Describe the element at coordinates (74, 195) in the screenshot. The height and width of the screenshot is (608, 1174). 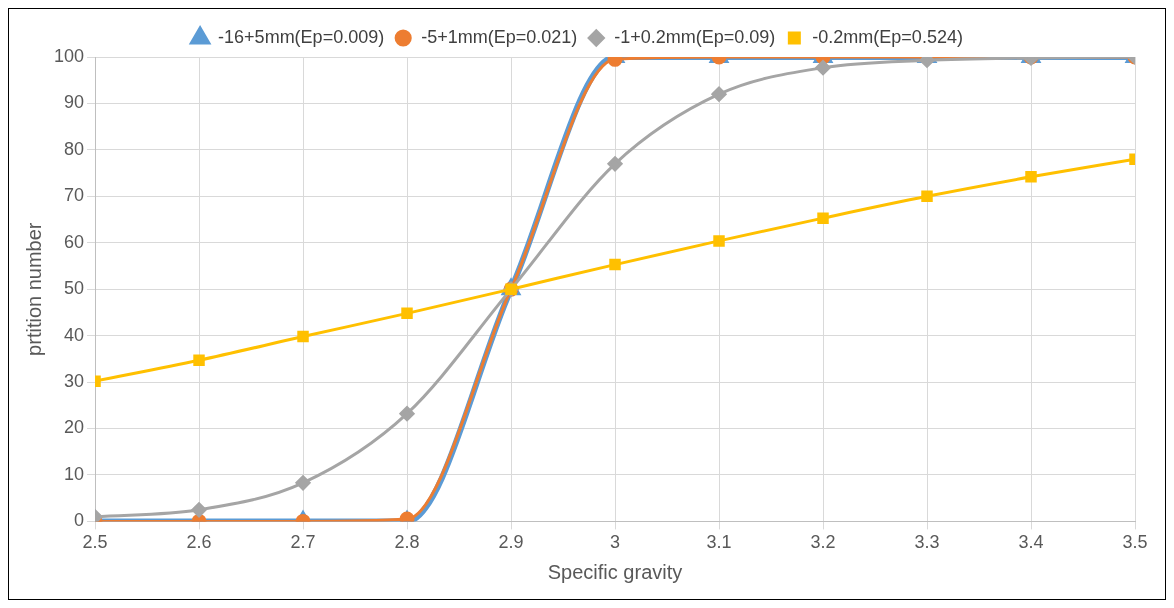
I see `y-tick-label: 70` at that location.